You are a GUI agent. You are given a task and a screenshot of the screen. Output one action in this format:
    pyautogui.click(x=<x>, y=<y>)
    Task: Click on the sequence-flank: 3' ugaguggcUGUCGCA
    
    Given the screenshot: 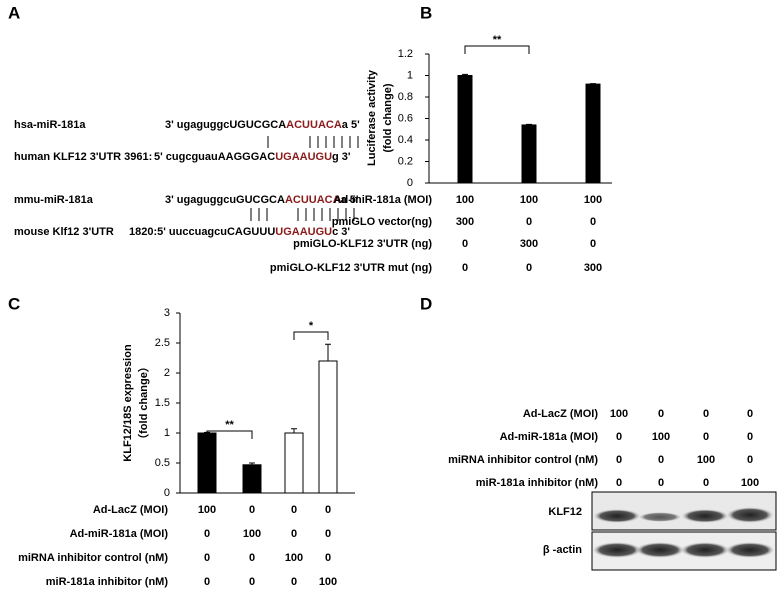 What is the action you would take?
    pyautogui.click(x=225, y=125)
    